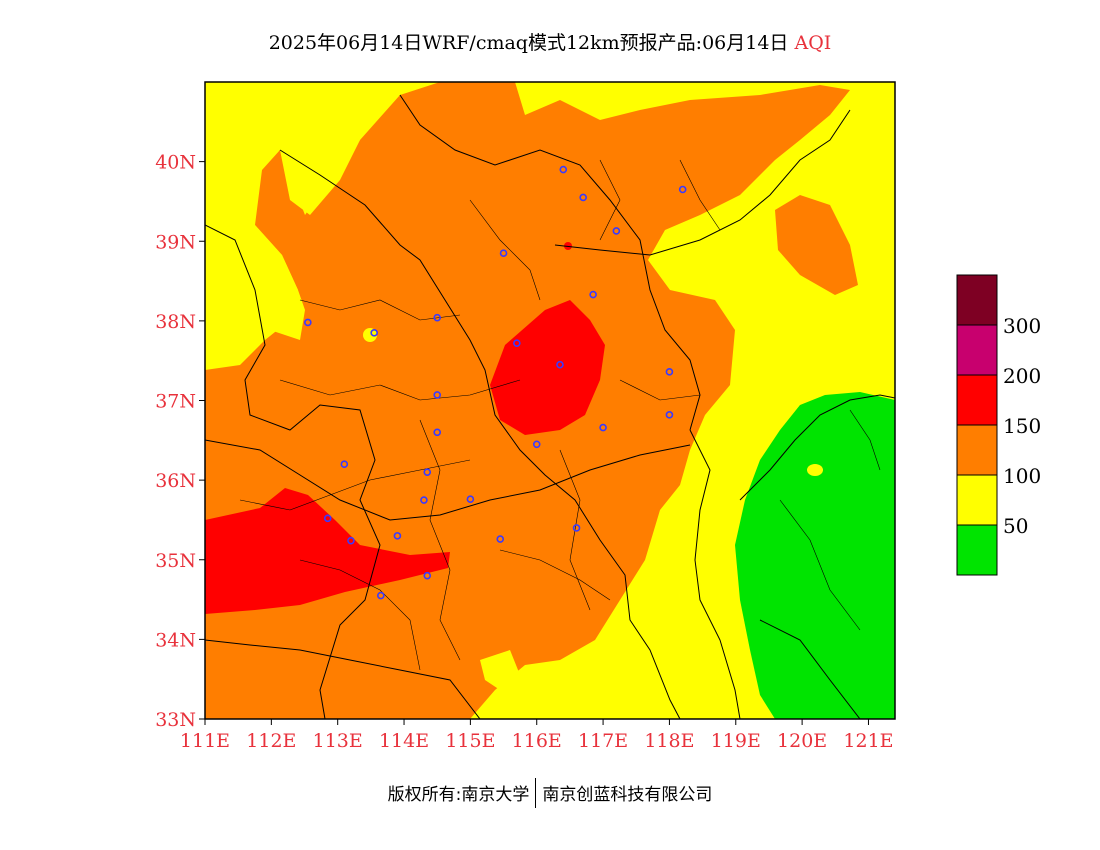 The width and height of the screenshot is (1100, 850). Describe the element at coordinates (547, 367) in the screenshot. I see `aqi-zone-red-central` at that location.